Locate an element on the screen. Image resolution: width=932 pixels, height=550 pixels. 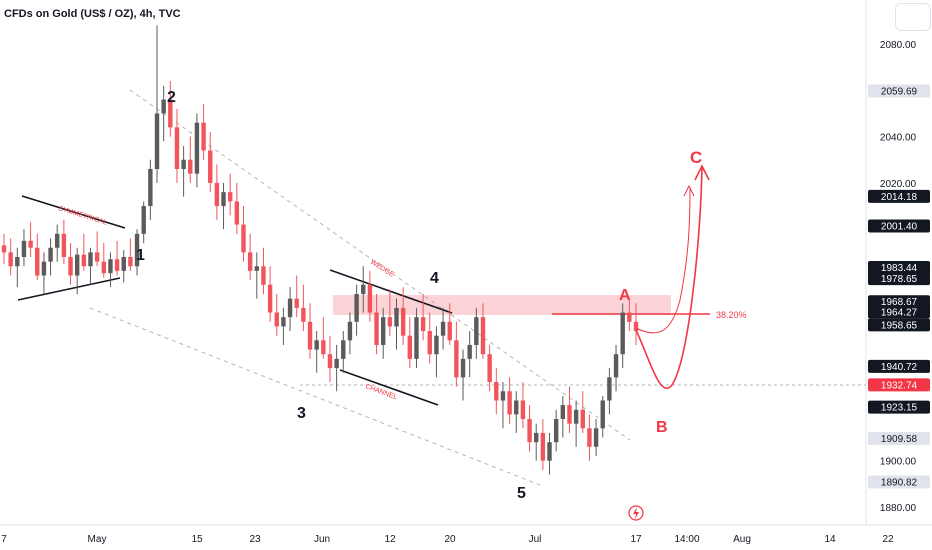
time-tick-label: 7 is located at coordinates (4, 539).